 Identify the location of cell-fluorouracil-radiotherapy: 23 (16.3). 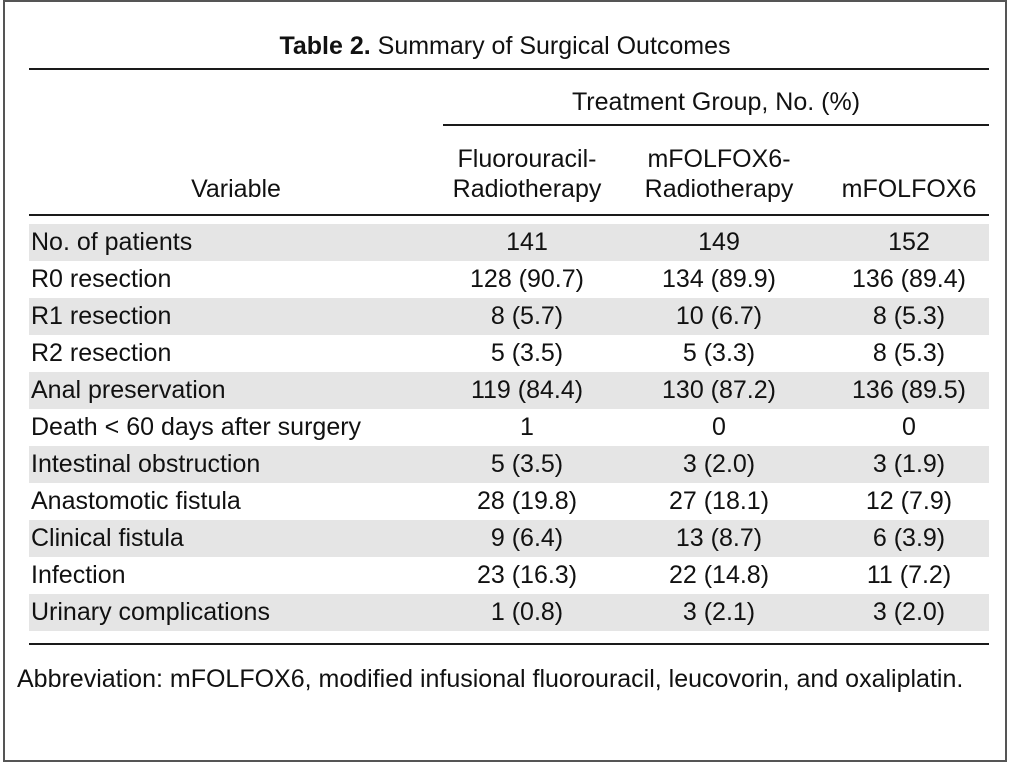
(527, 575).